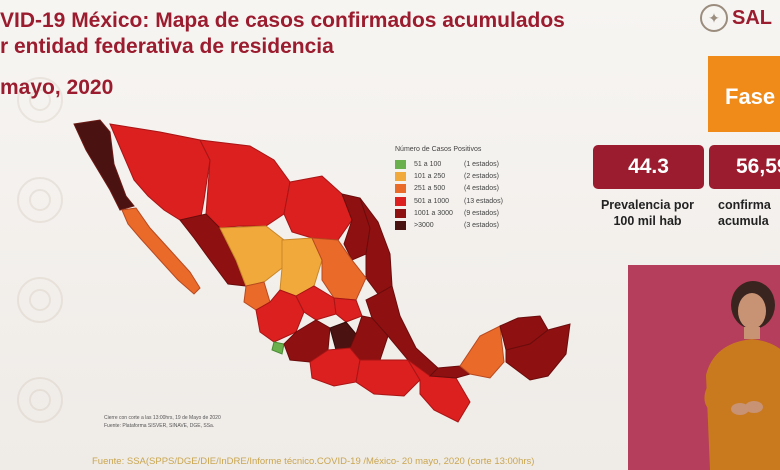 The height and width of the screenshot is (470, 780). What do you see at coordinates (438, 149) in the screenshot?
I see `legend-title: Número de Casos Positivos` at bounding box center [438, 149].